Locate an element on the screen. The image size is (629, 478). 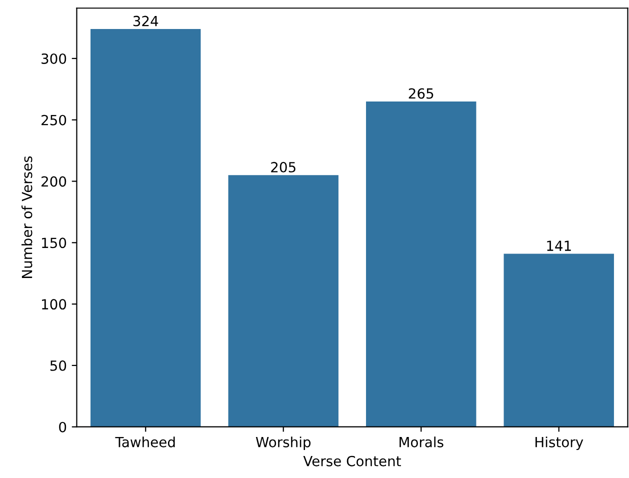
data-label: 141 is located at coordinates (559, 245).